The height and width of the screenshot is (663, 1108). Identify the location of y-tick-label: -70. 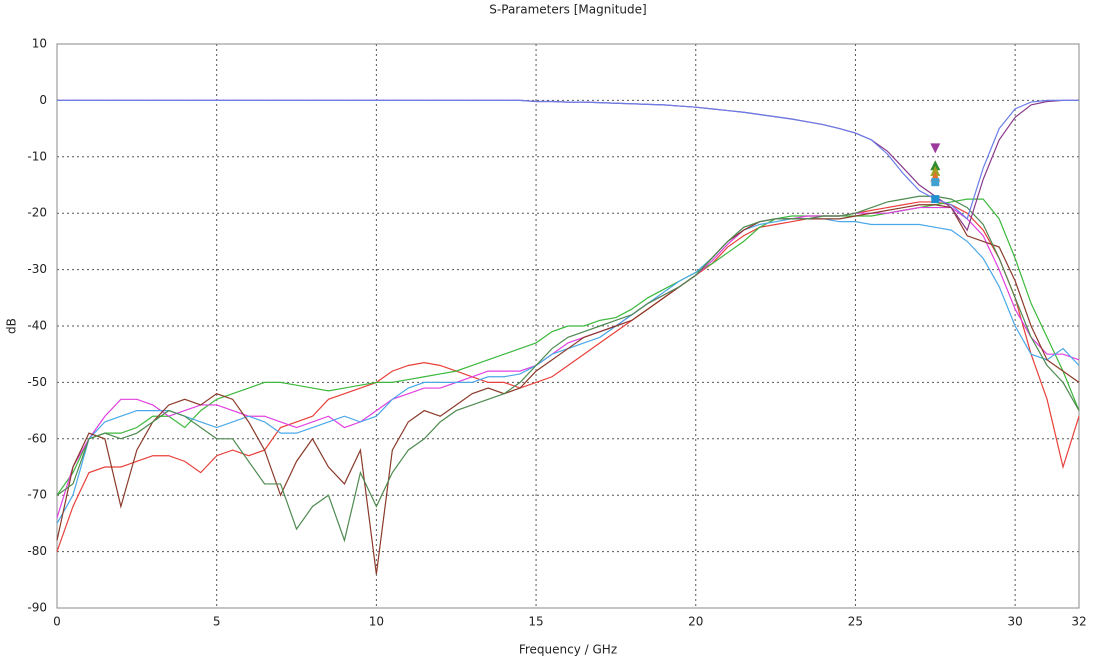
(37, 495).